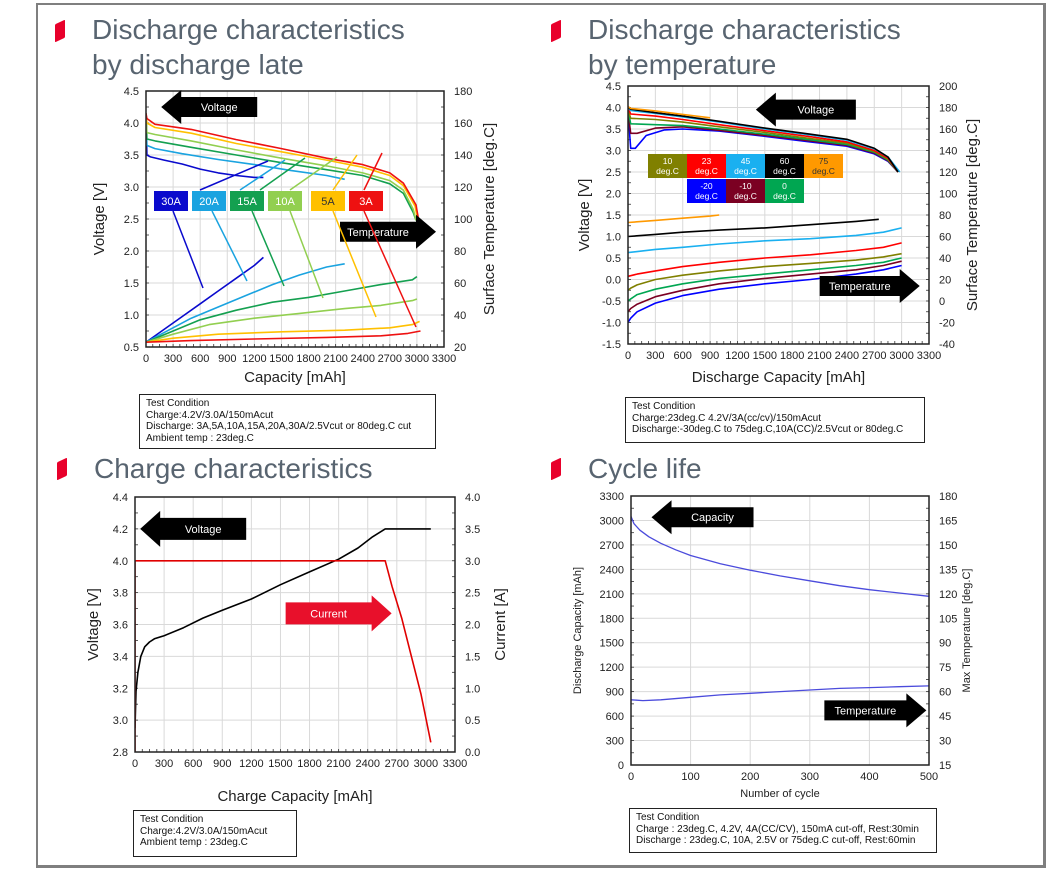 The height and width of the screenshot is (877, 1058). Describe the element at coordinates (778, 377) in the screenshot. I see `x-axis-label: Discharge Capacity [mAh]` at that location.